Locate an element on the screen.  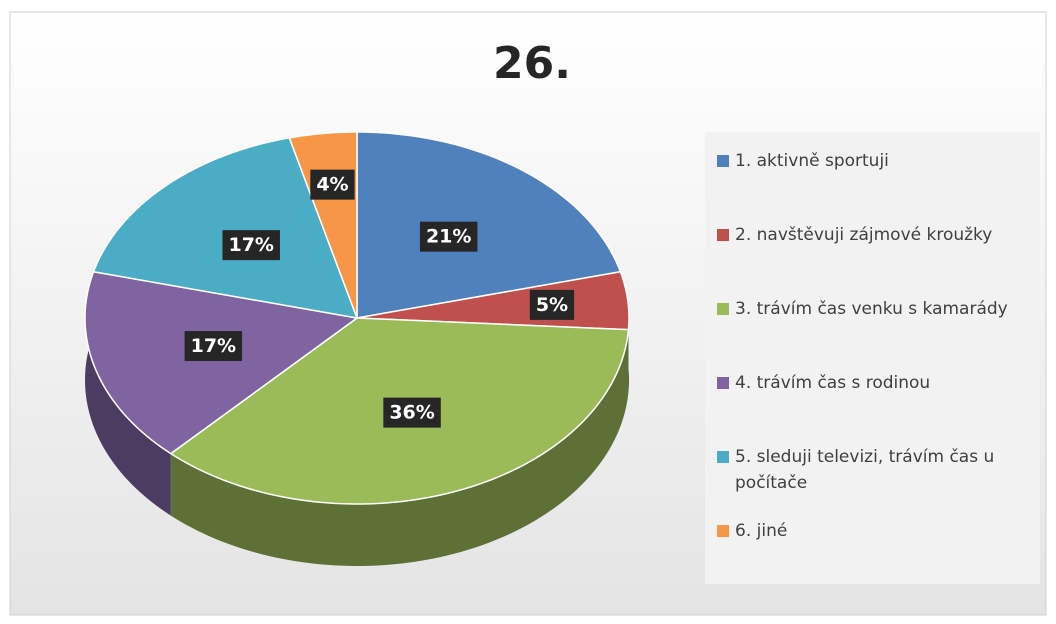
data-label: 5% is located at coordinates (552, 304).